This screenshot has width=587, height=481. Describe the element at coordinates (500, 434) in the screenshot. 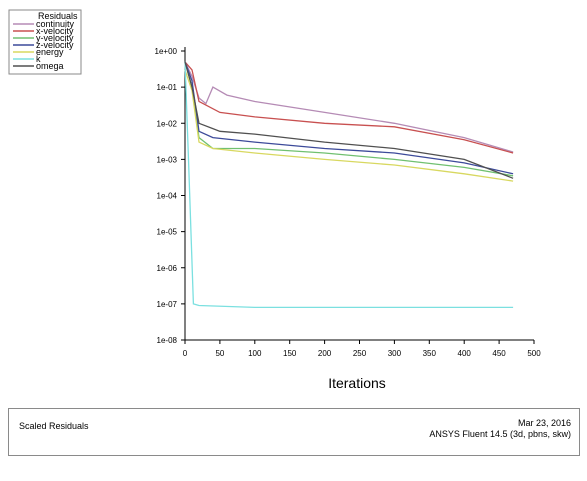

I see `footer-software: ANSYS Fluent 14.5 (3d, pbns, skw)` at that location.